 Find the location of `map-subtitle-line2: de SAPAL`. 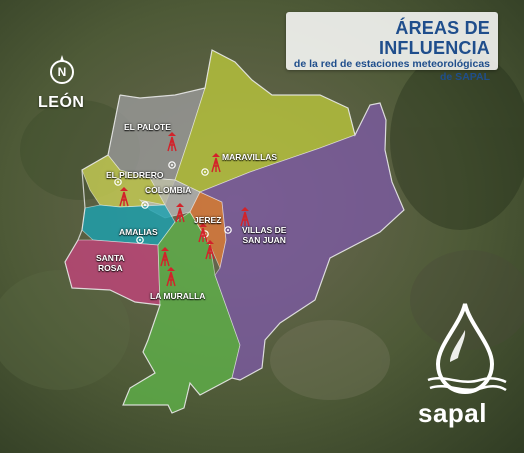

map-subtitle-line2: de SAPAL is located at coordinates (465, 77).